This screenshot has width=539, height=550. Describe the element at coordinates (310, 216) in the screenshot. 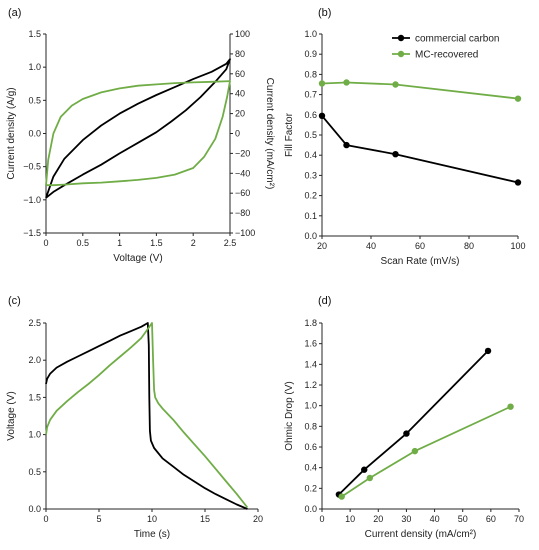

I see `y-tick-label: 0.1` at that location.